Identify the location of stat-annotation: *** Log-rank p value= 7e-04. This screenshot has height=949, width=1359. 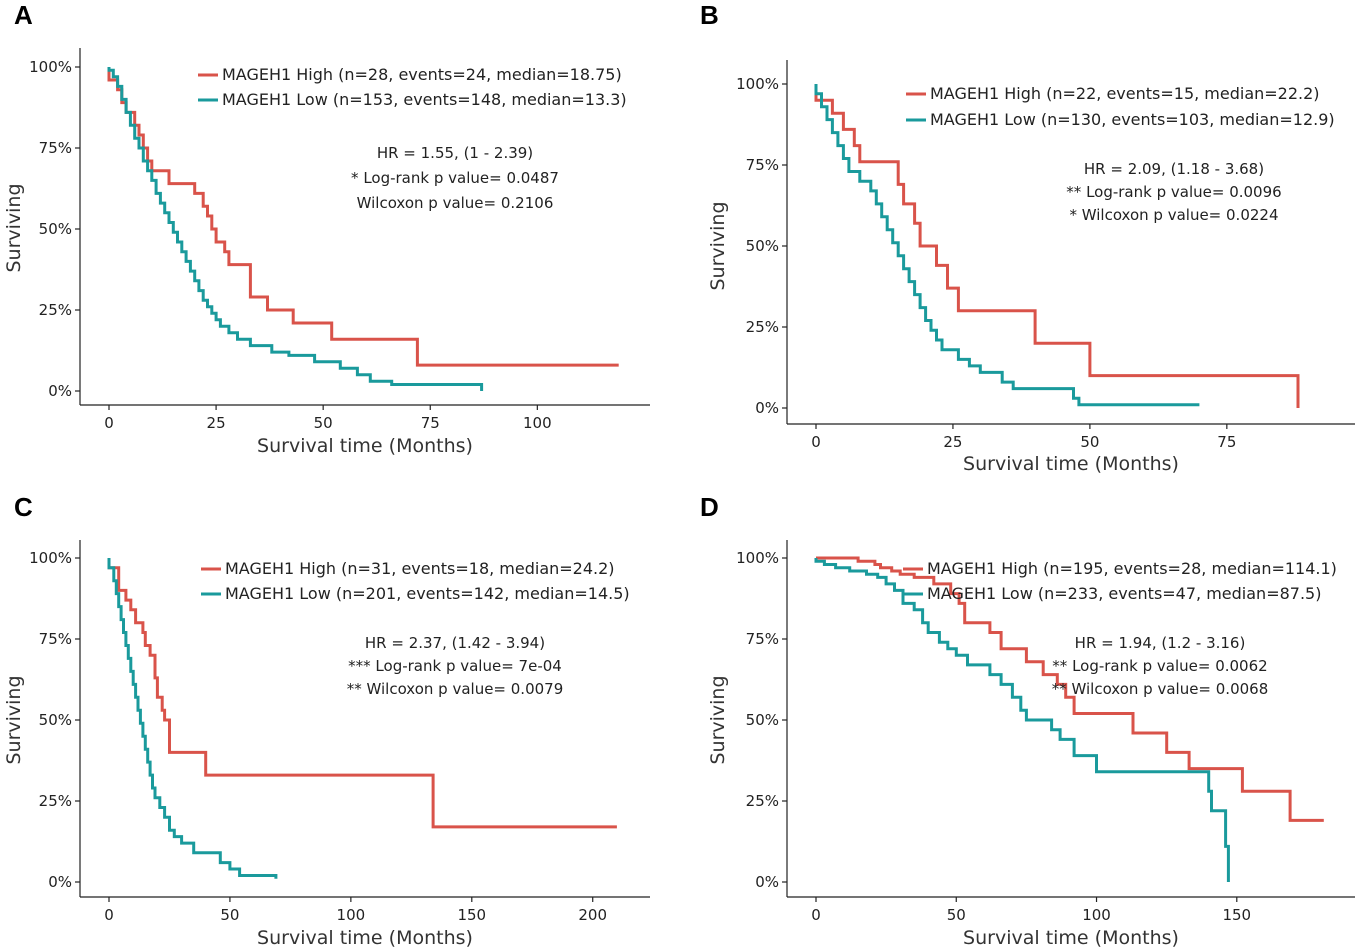
(455, 666).